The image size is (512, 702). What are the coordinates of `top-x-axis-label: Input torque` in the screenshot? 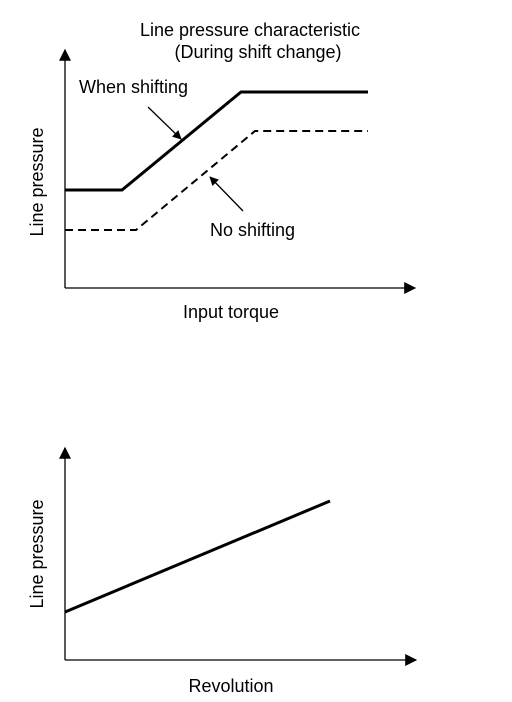 It's located at (231, 312).